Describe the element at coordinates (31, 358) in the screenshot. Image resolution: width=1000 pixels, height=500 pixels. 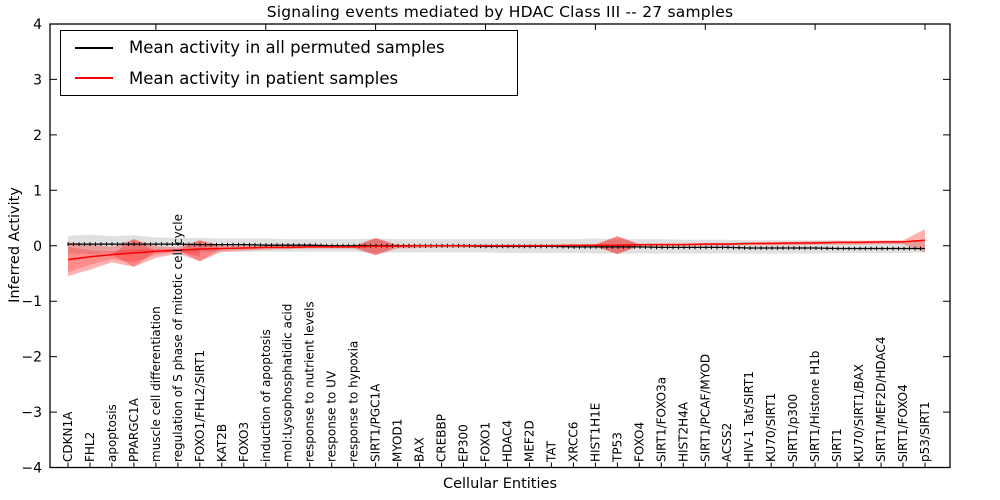
I see `svg-text: −2` at that location.